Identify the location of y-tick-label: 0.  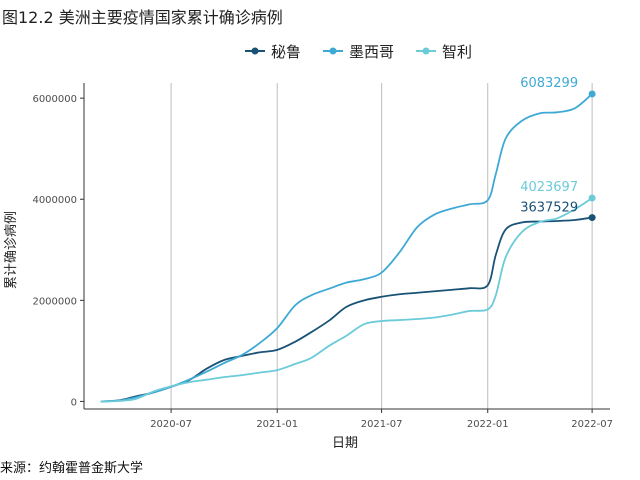
(74, 402).